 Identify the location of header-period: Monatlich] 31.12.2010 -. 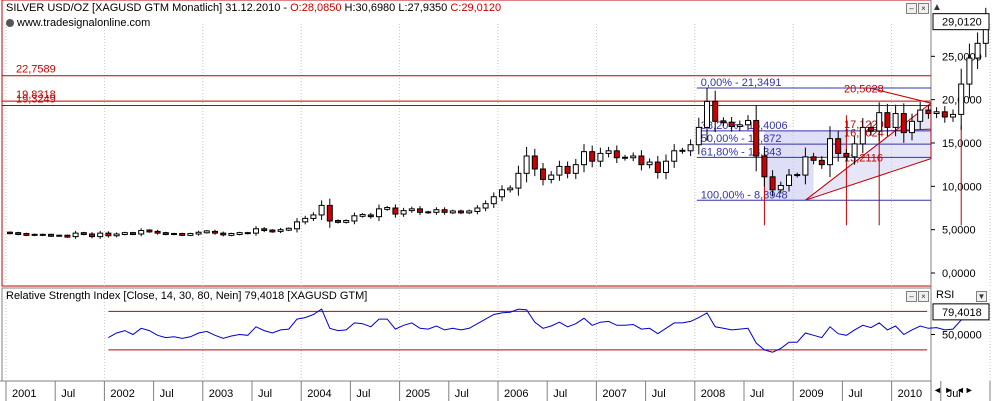
(230, 8).